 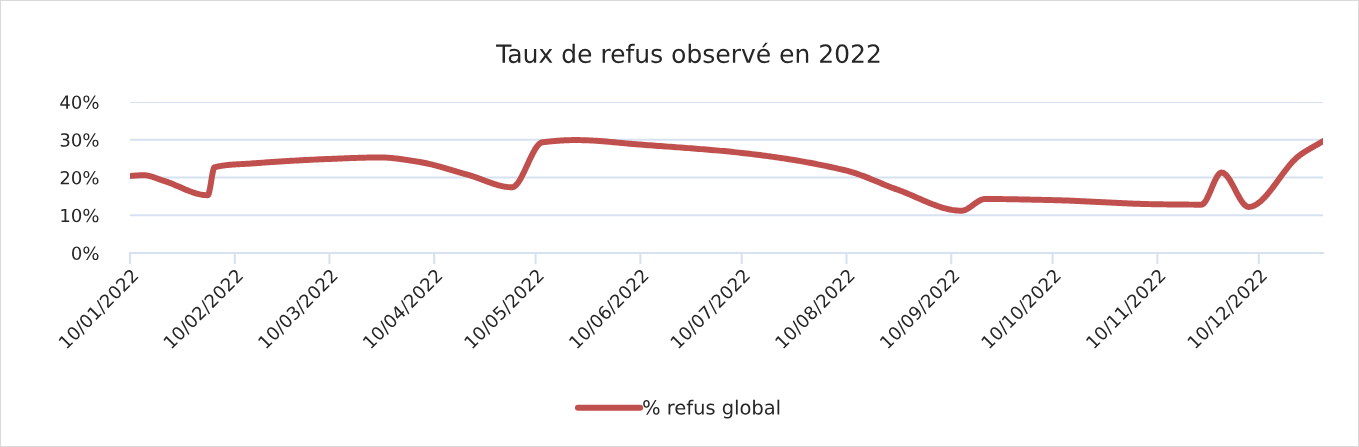 What do you see at coordinates (80, 215) in the screenshot?
I see `y-tick-label: 10%` at bounding box center [80, 215].